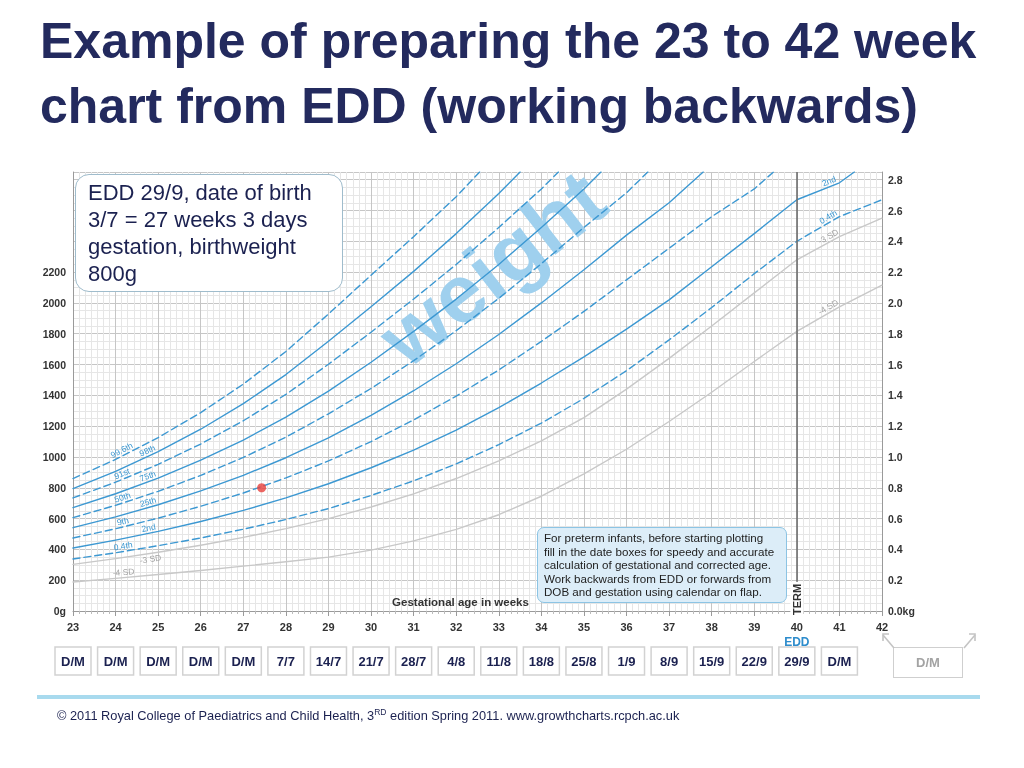 This screenshot has height=768, width=1024. What do you see at coordinates (371, 626) in the screenshot?
I see `x-tick-label: 30` at bounding box center [371, 626].